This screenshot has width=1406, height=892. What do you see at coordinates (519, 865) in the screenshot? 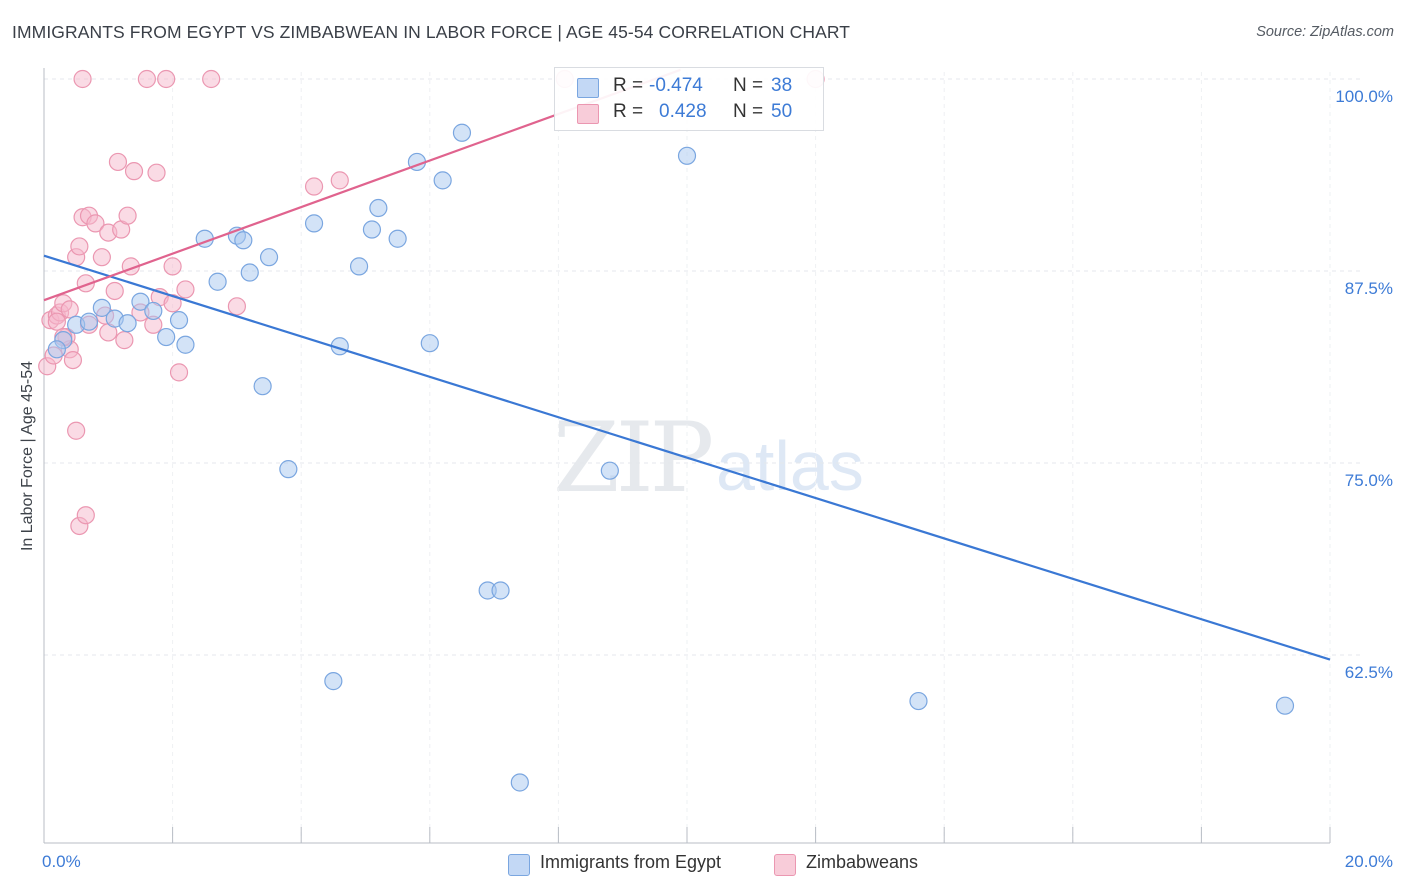
I see `legend-swatch-egypt` at bounding box center [519, 865].